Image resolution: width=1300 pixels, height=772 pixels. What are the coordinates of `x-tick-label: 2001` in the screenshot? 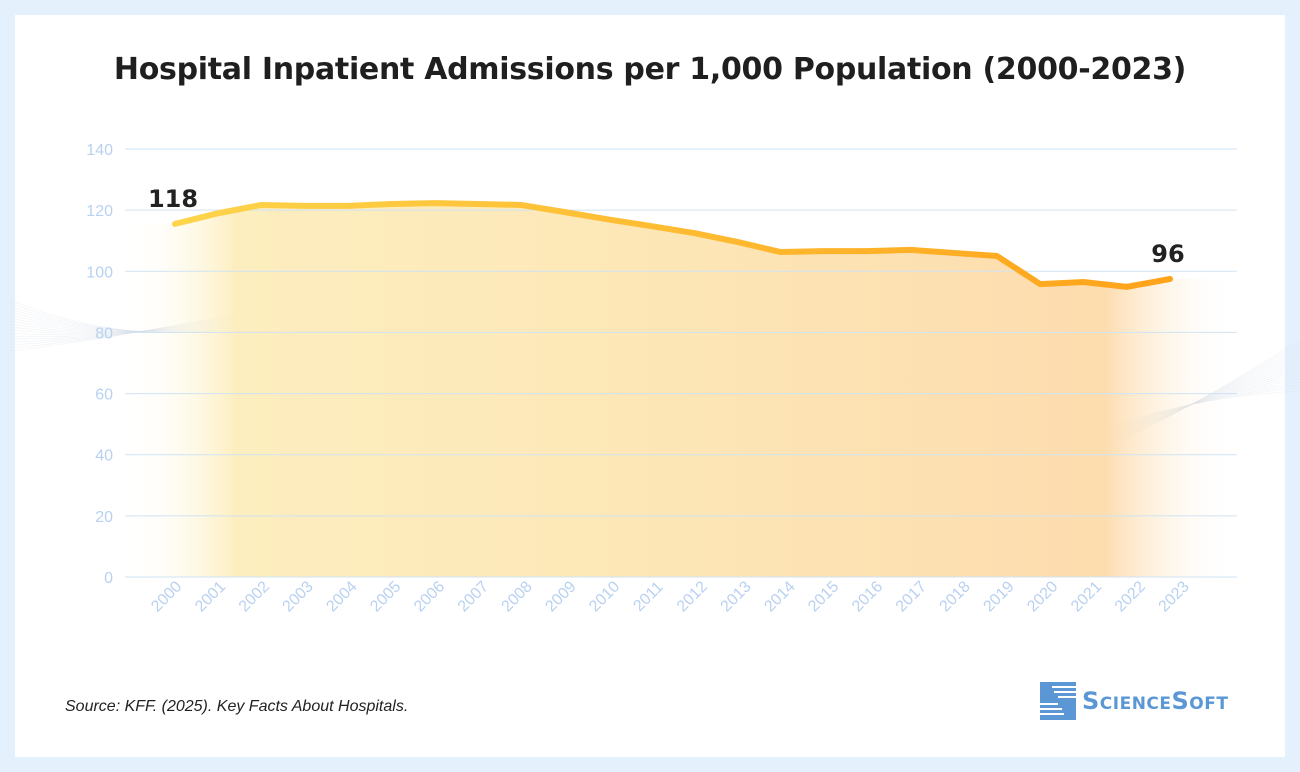 It's located at (210, 596).